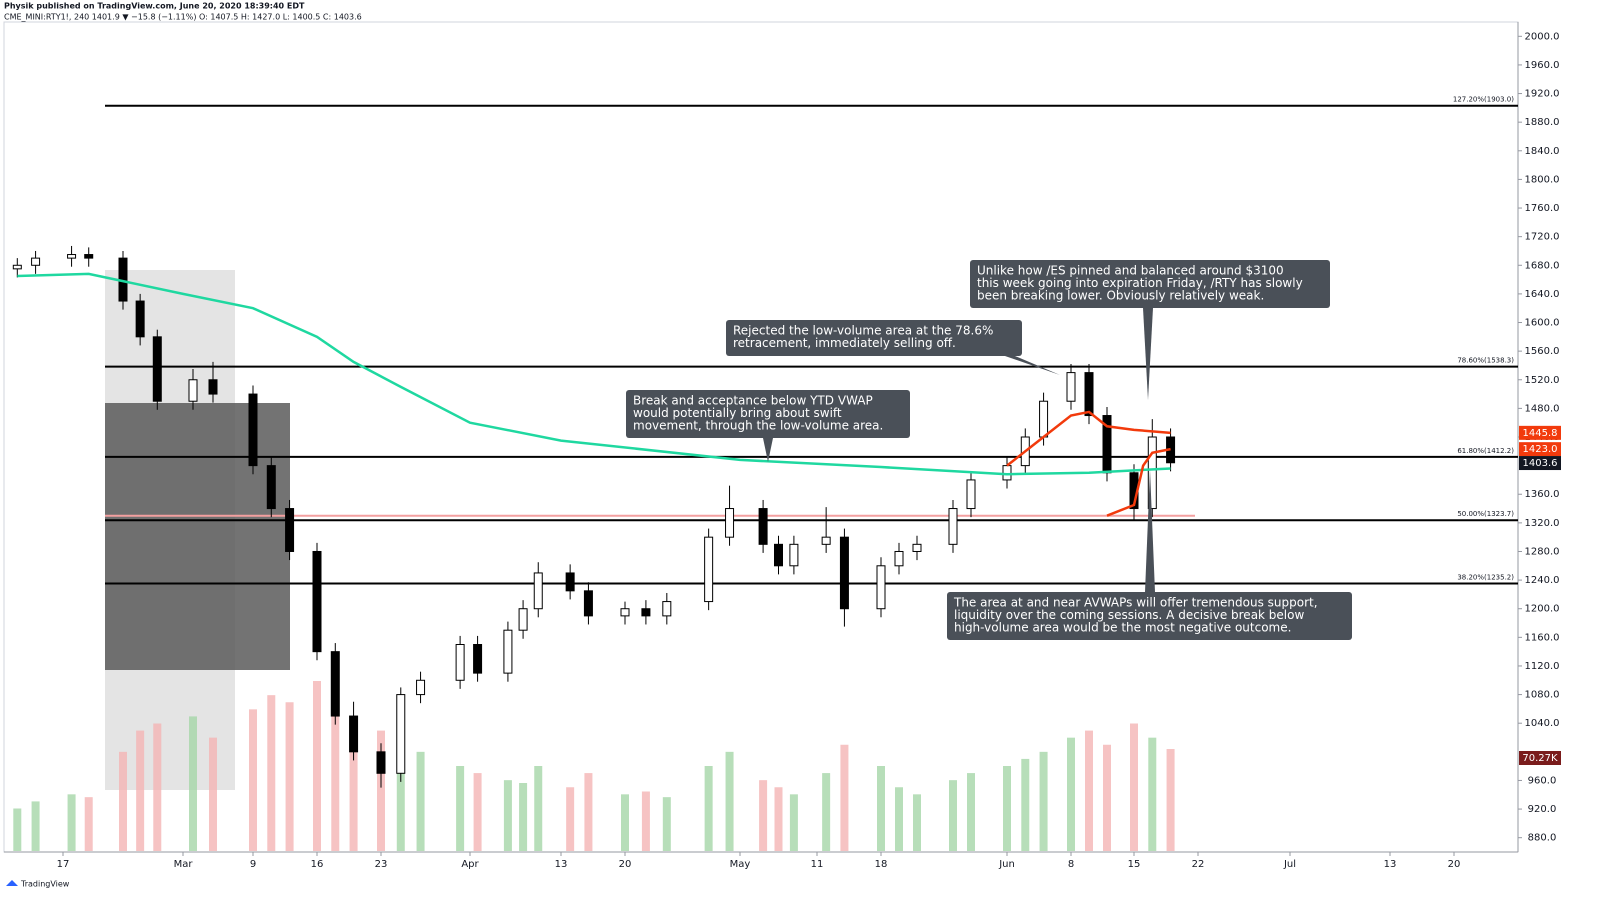 The width and height of the screenshot is (1600, 916). I want to click on y-tick-label: 960.0, so click(1542, 780).